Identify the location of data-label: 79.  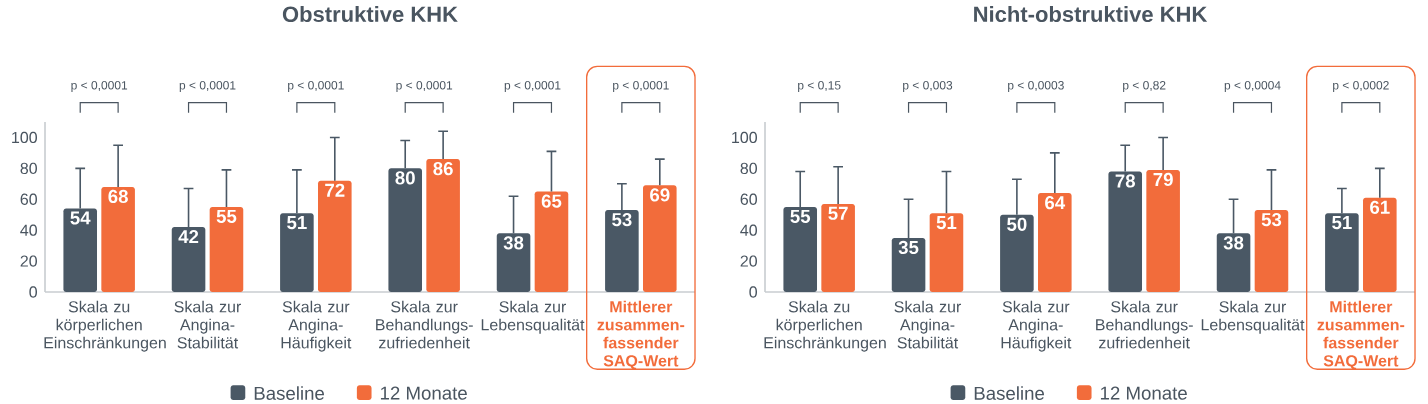
(1163, 179).